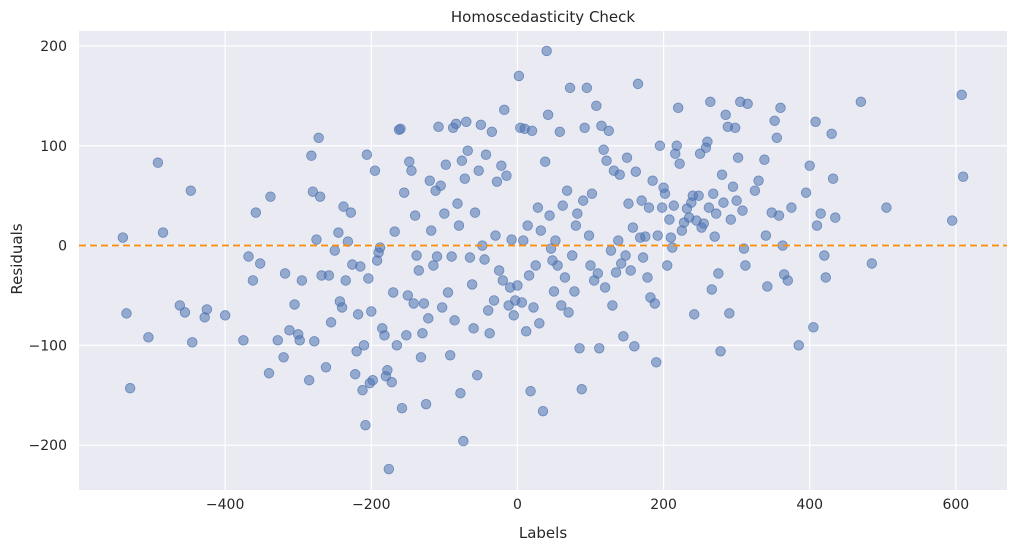 Image resolution: width=1018 pixels, height=550 pixels. Describe the element at coordinates (62, 247) in the screenshot. I see `y-tick-label: 0` at that location.